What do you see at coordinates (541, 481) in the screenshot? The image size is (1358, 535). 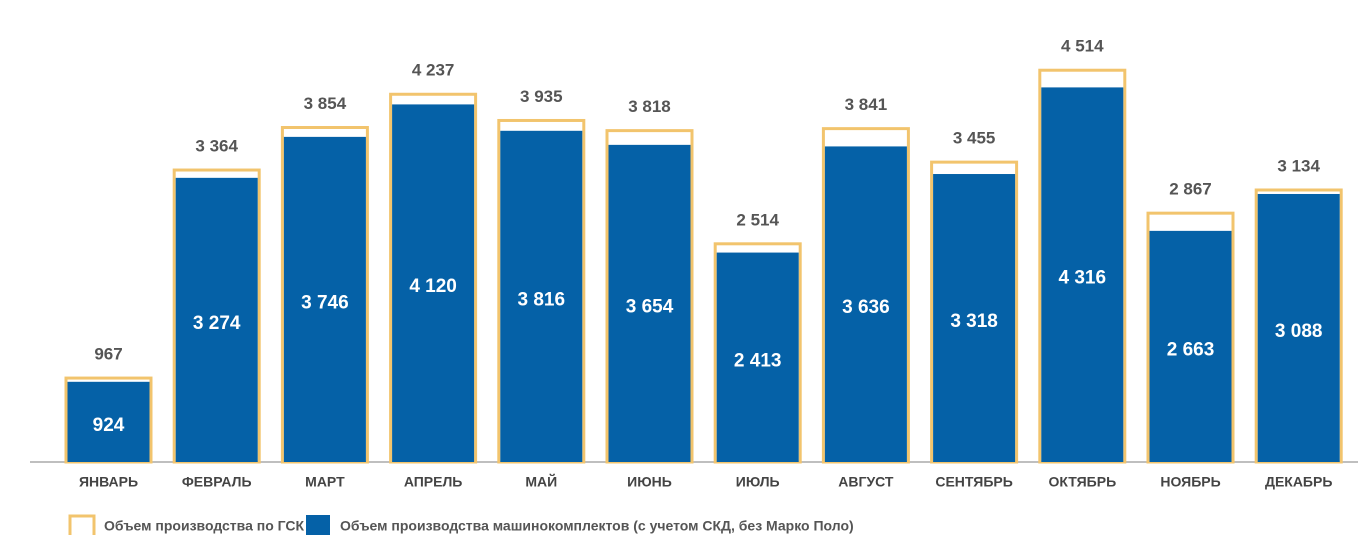 I see `x-tick-label: МАЙ` at bounding box center [541, 481].